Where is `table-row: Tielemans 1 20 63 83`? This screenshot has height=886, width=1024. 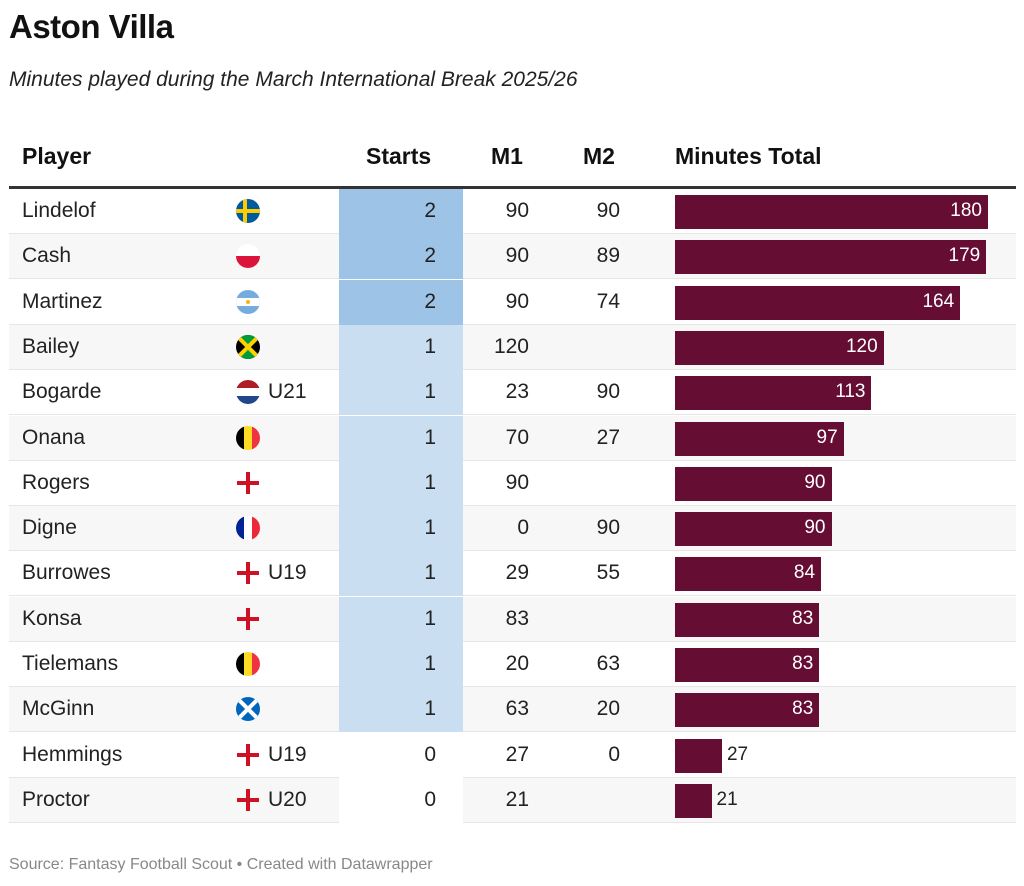
table-row: Tielemans 1 20 63 83 is located at coordinates (512, 664).